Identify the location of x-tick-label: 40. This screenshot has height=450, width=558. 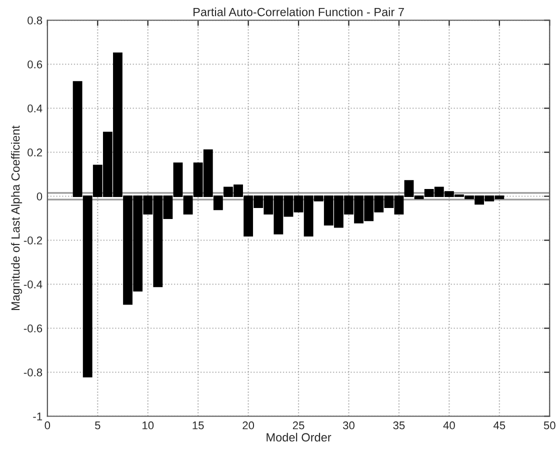
(449, 425).